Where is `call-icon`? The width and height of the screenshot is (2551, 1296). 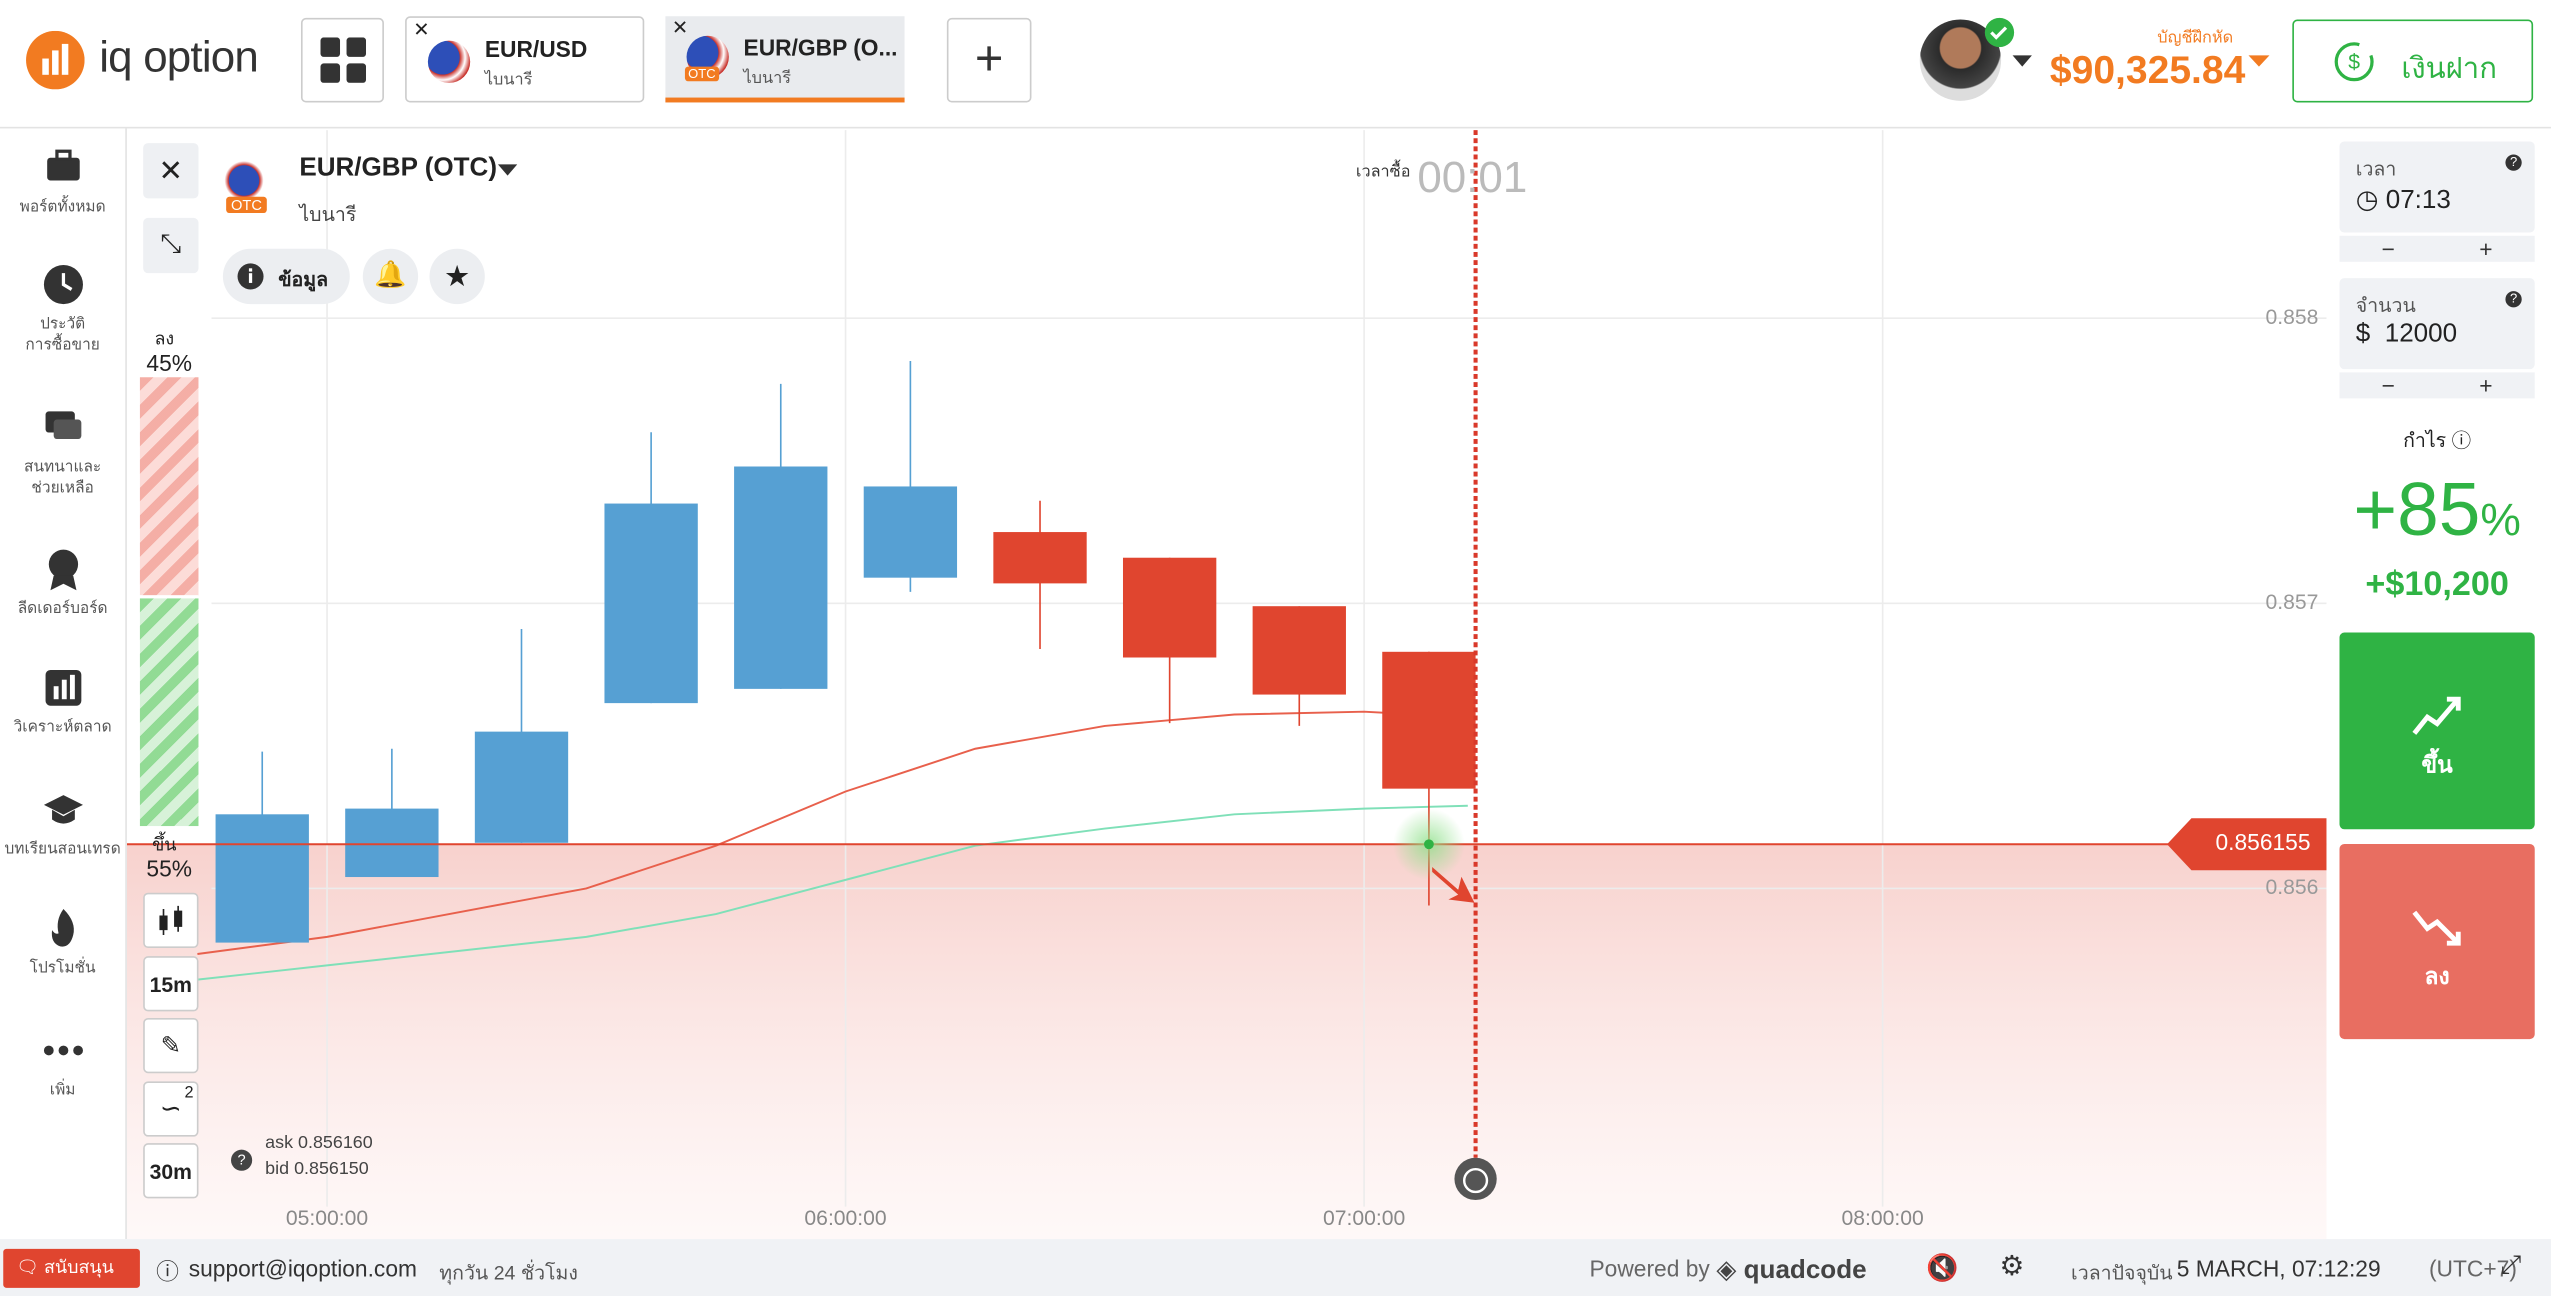 call-icon is located at coordinates (2436, 715).